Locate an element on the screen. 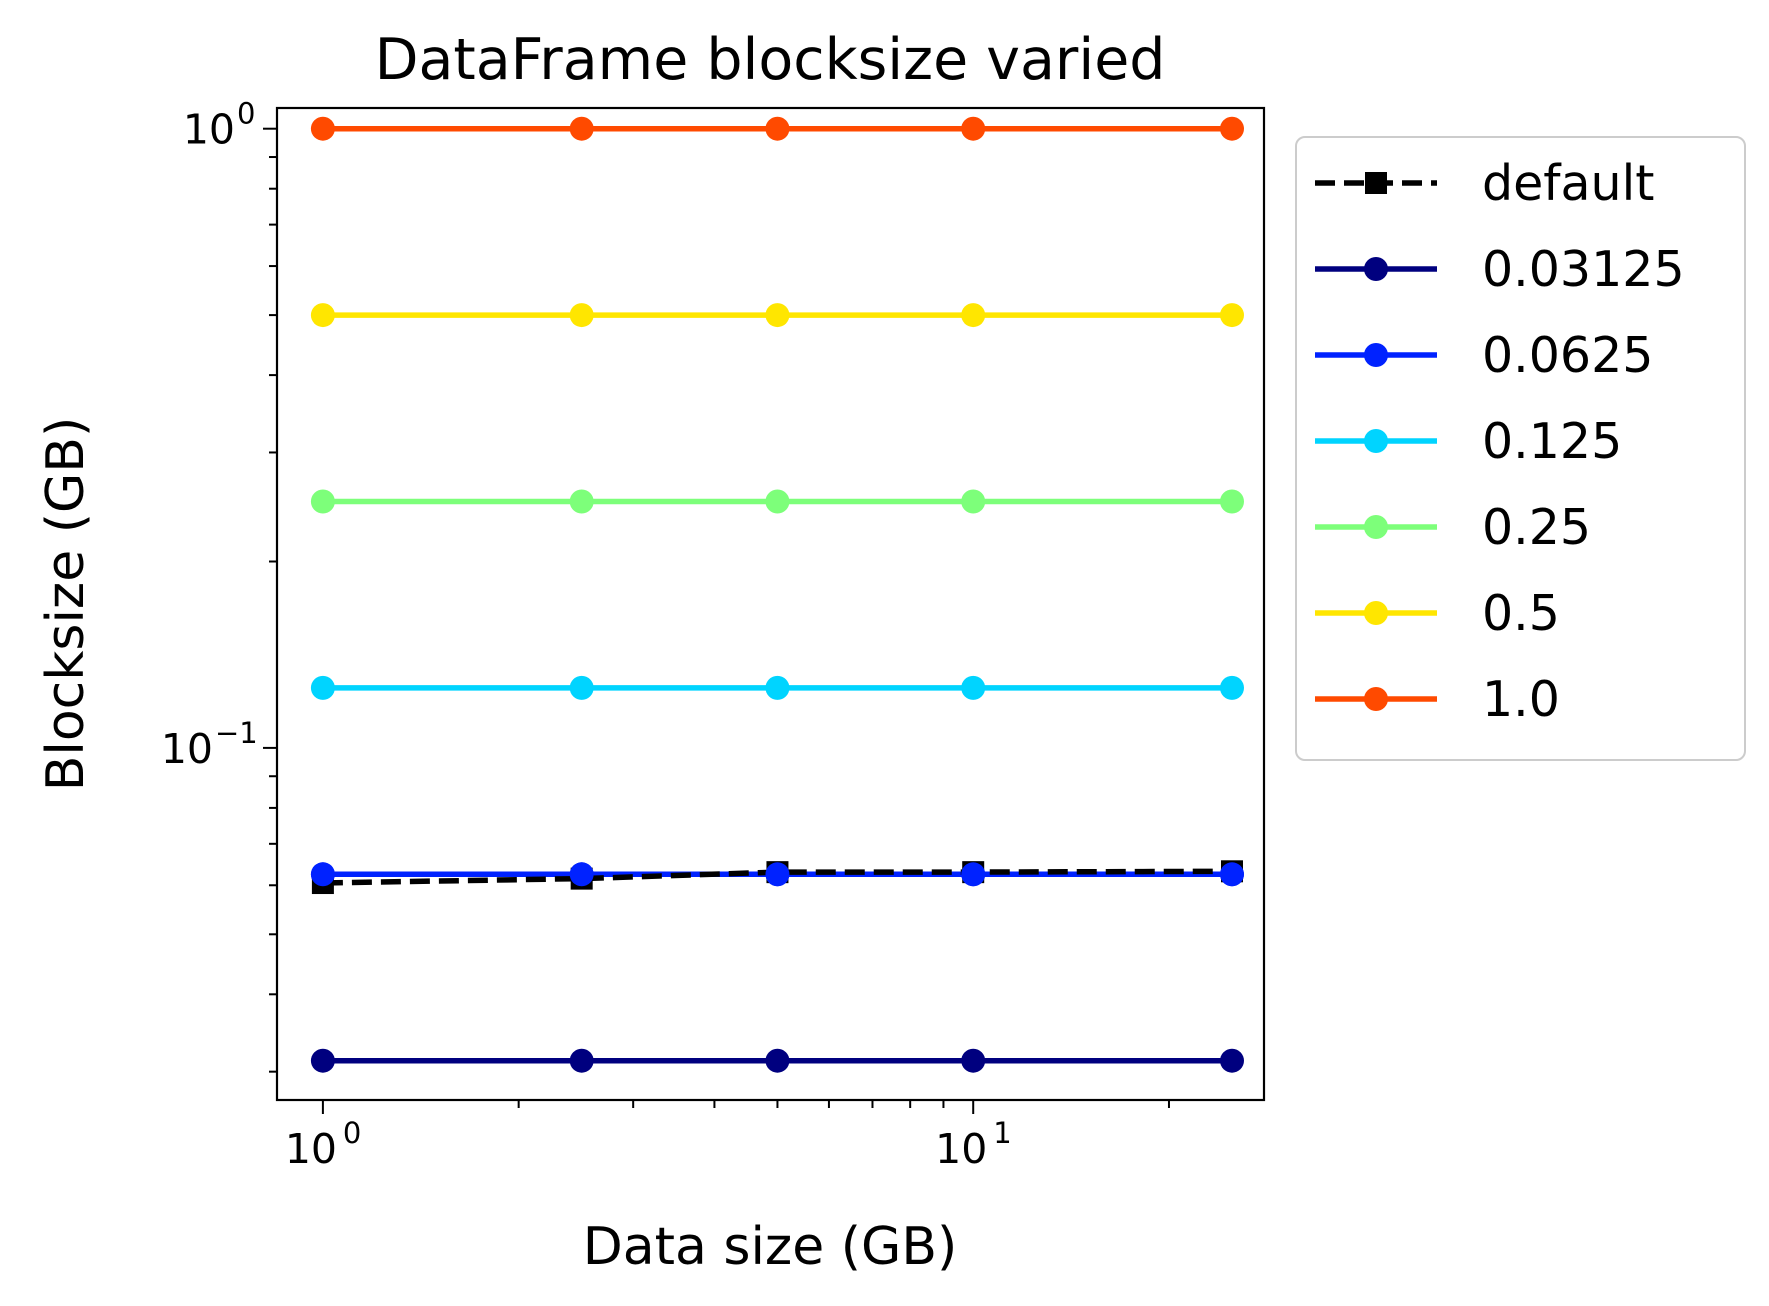 This screenshot has width=1769, height=1306. legend-entry-default: default is located at coordinates (1484, 183).